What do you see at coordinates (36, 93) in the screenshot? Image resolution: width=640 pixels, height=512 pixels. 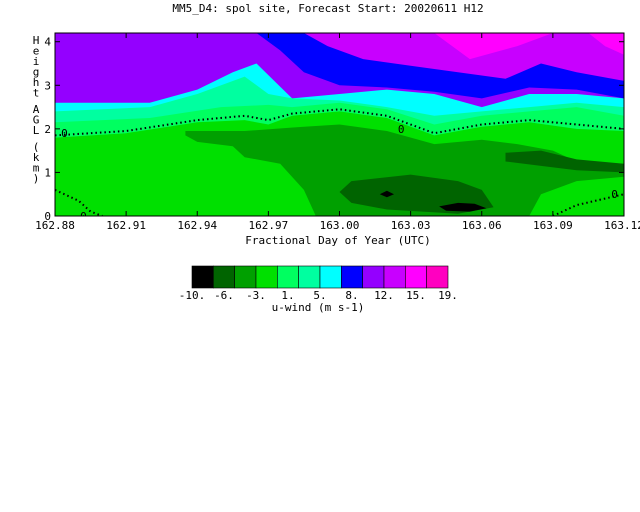 I see `y-label-char-5: t` at bounding box center [36, 93].